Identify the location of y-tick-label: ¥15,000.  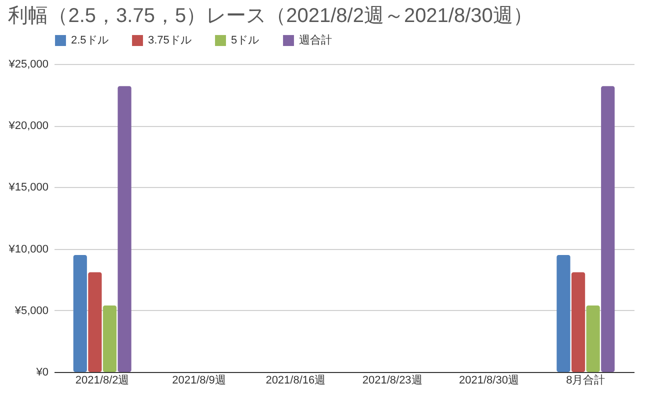
(28, 188).